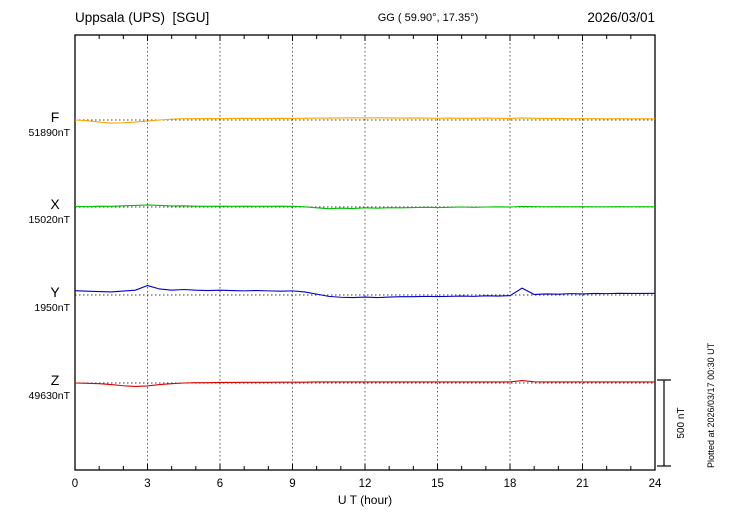  I want to click on trace-F, so click(364, 120).